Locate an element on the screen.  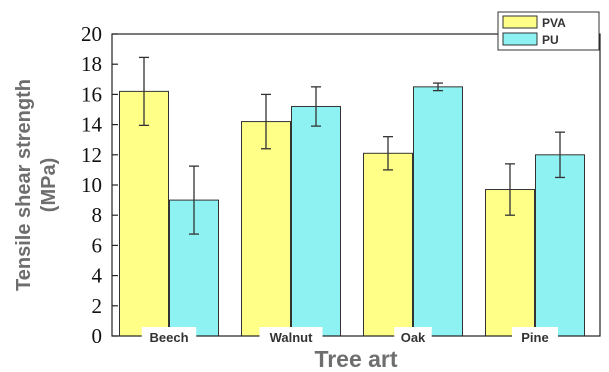
y-tick-label: 20 is located at coordinates (91, 34).